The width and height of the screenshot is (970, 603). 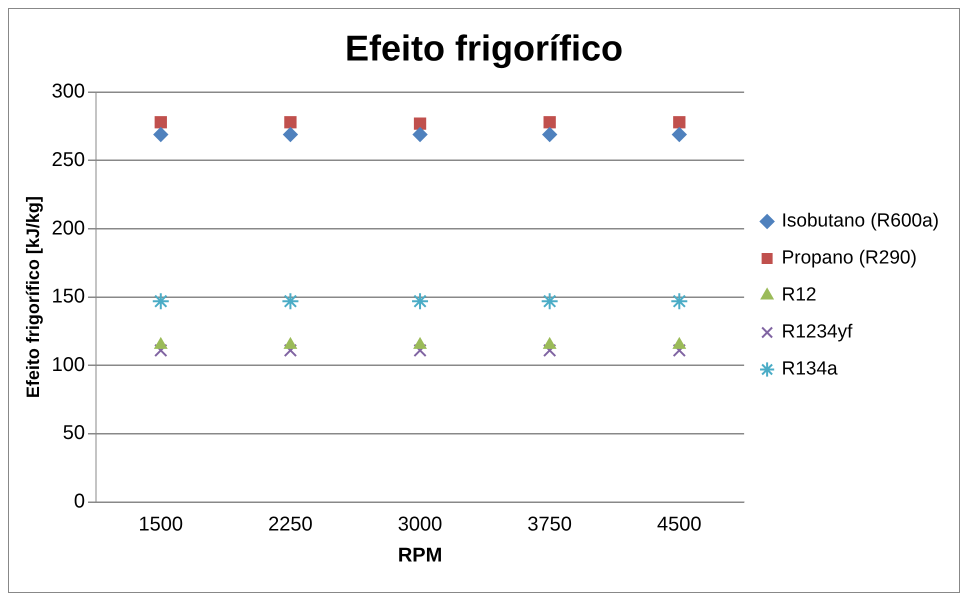 What do you see at coordinates (68, 297) in the screenshot?
I see `y-tick-label: 150` at bounding box center [68, 297].